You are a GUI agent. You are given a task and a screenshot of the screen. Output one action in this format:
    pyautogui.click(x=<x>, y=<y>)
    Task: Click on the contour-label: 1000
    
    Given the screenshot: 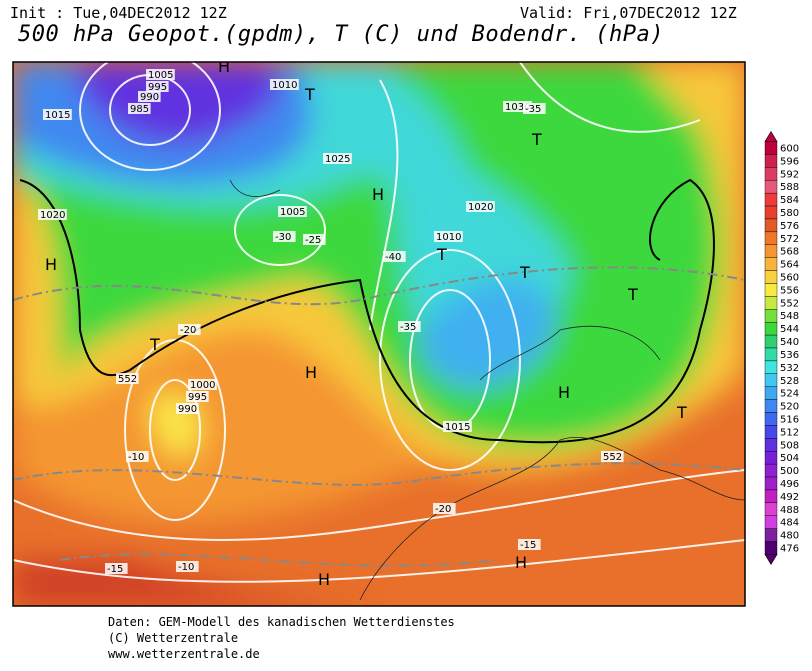 What is the action you would take?
    pyautogui.click(x=202, y=385)
    